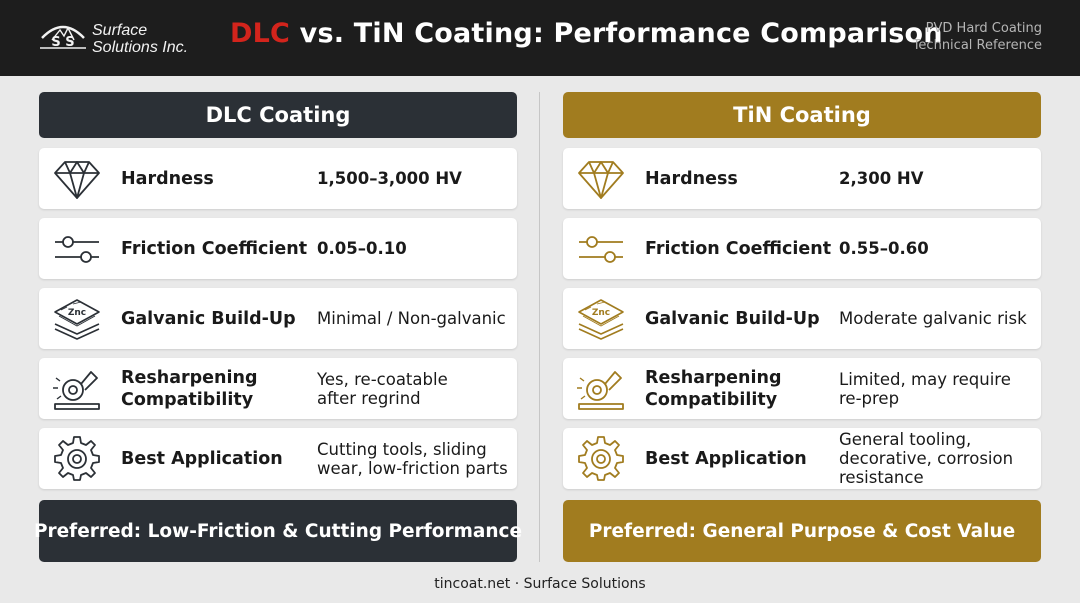 The height and width of the screenshot is (603, 1080). What do you see at coordinates (189, 388) in the screenshot?
I see `dlc-resharpening-label: Resharpening Compatibility` at bounding box center [189, 388].